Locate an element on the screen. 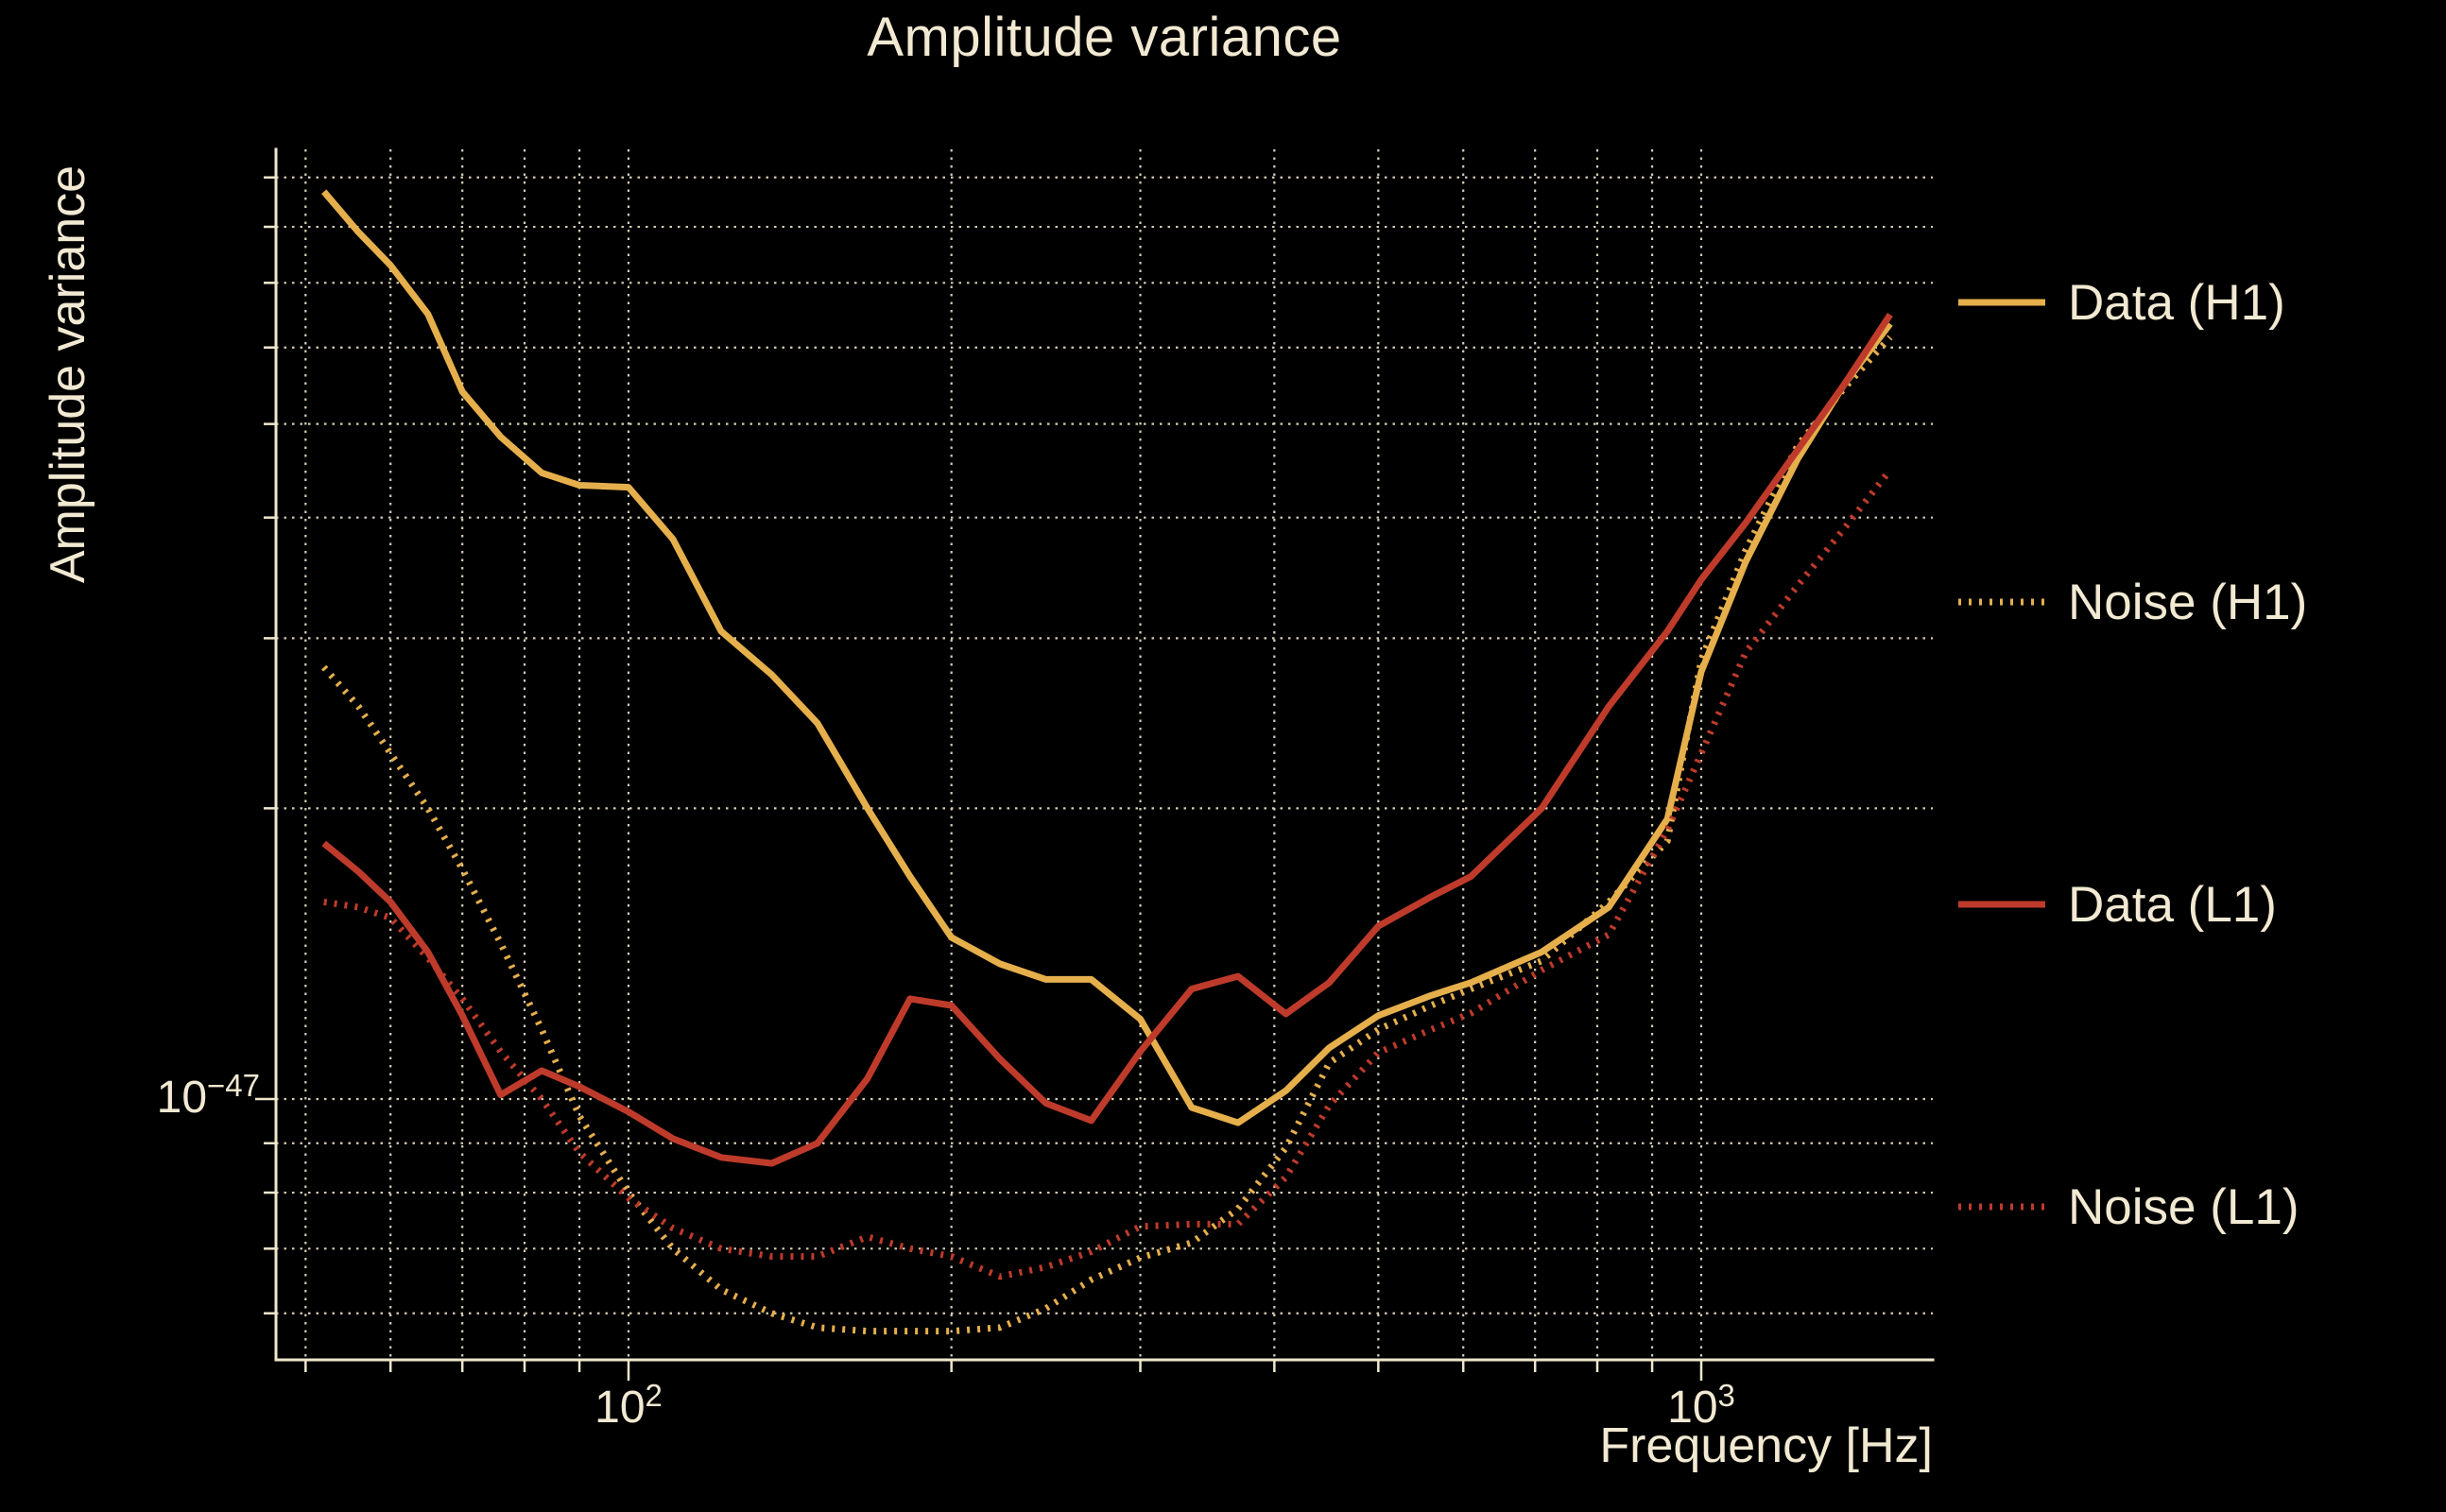  legend-line-data-h1 is located at coordinates (2001, 302).